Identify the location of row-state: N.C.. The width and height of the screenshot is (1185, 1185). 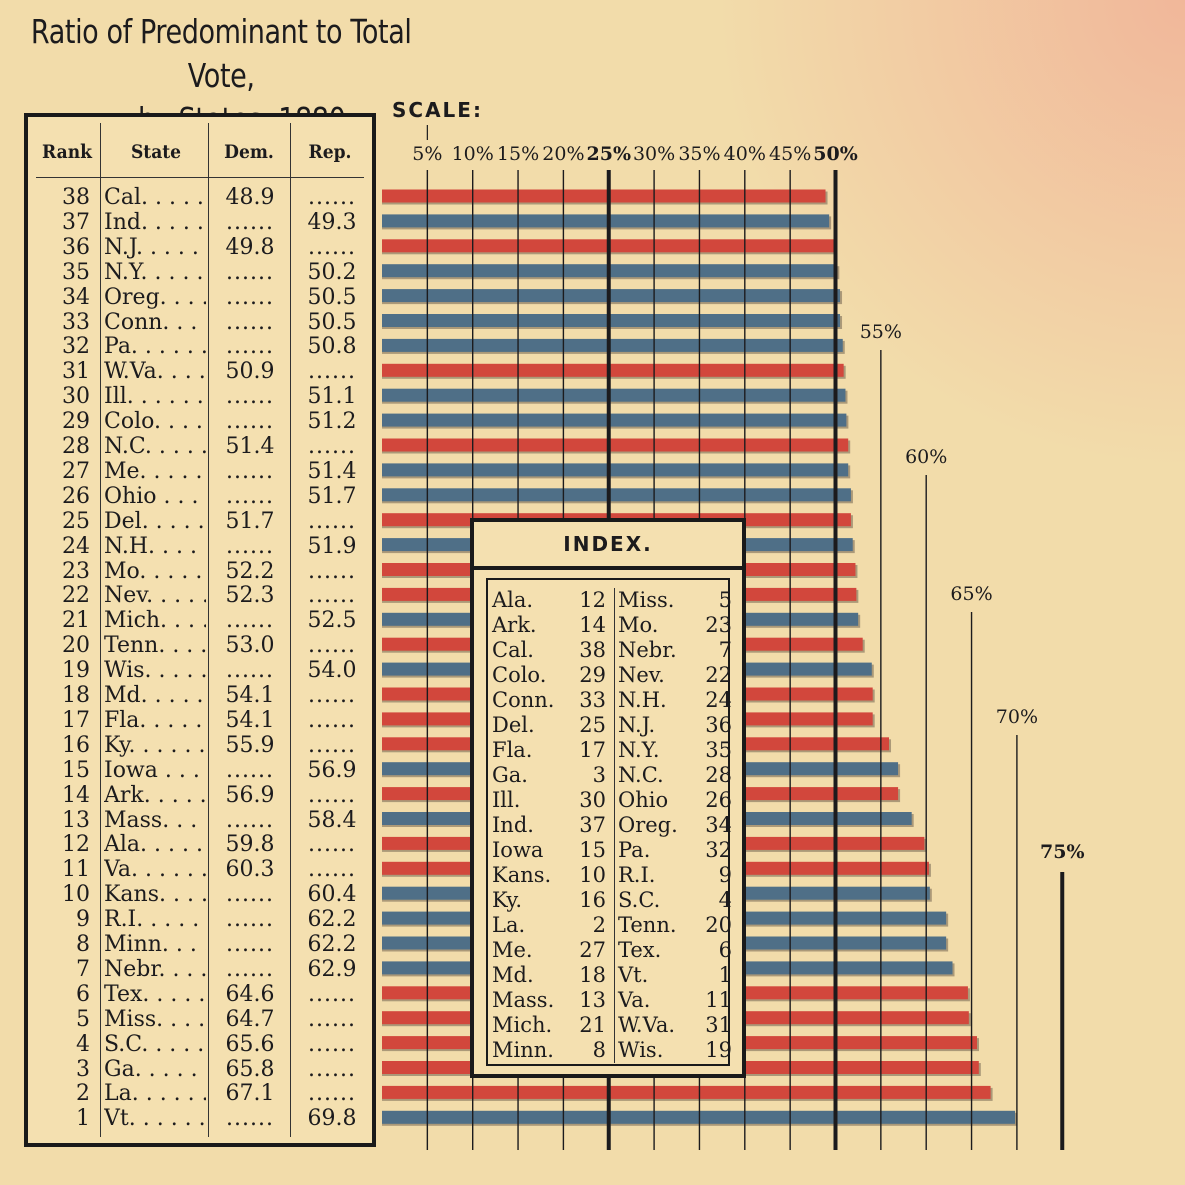
(155, 446).